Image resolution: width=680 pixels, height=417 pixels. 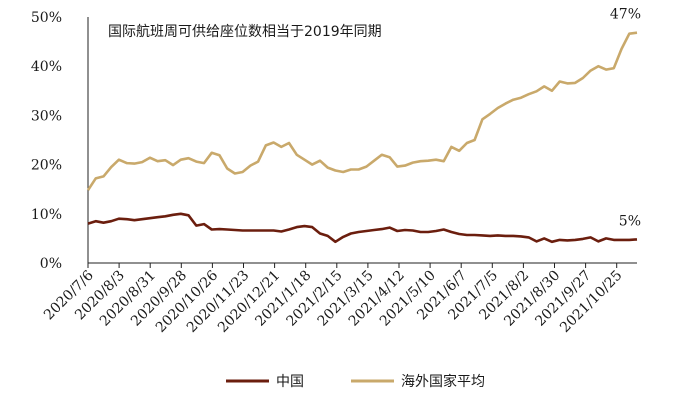 What do you see at coordinates (625, 118) in the screenshot?
I see `end-annotations: 5% 47%` at bounding box center [625, 118].